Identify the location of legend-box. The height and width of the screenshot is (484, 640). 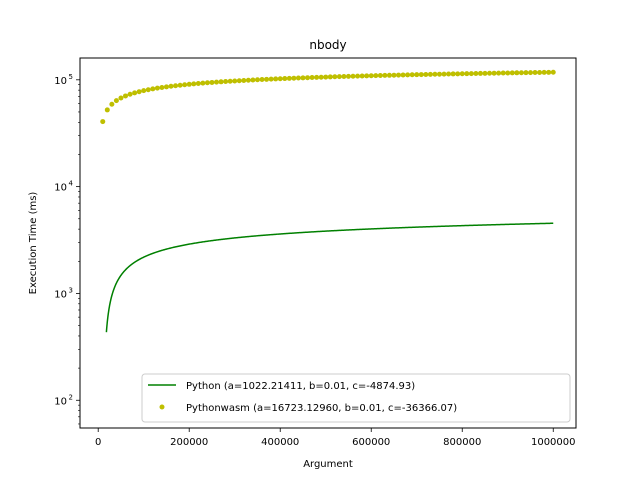
(356, 398).